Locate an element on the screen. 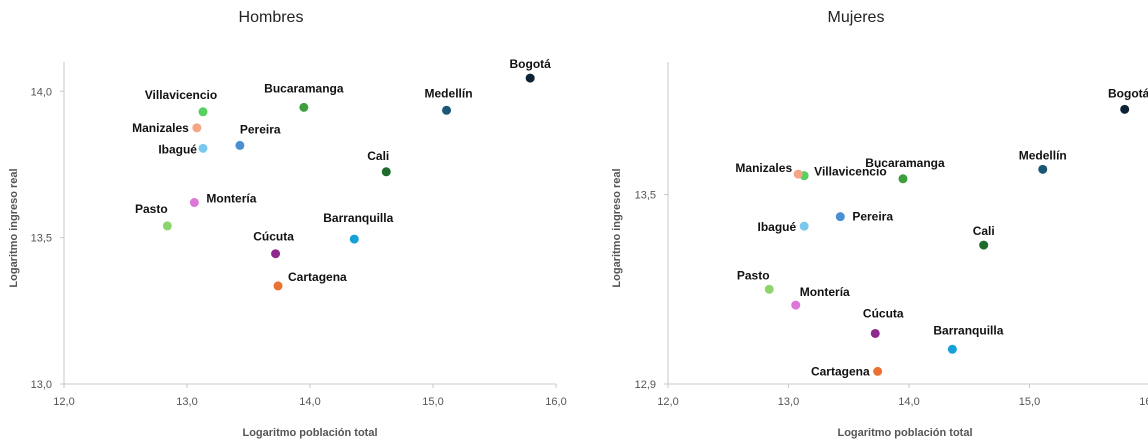 This screenshot has height=440, width=1148. chart-title: Hombres is located at coordinates (271, 17).